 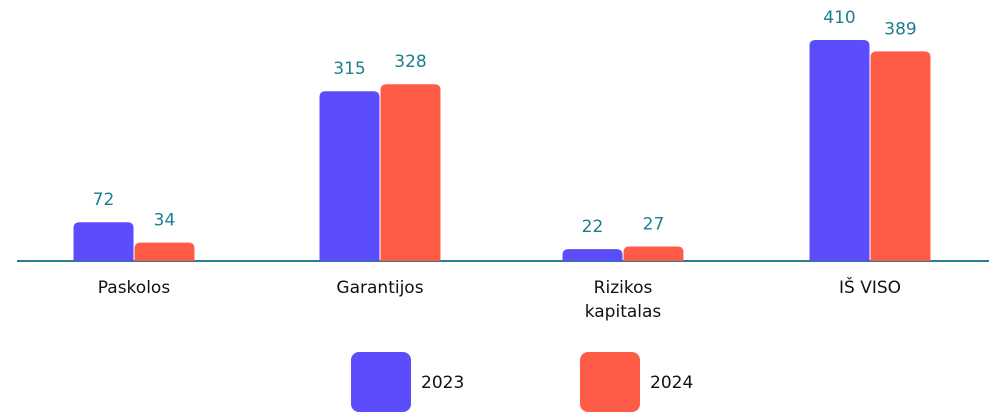 I want to click on data-label: 27, so click(x=654, y=224).